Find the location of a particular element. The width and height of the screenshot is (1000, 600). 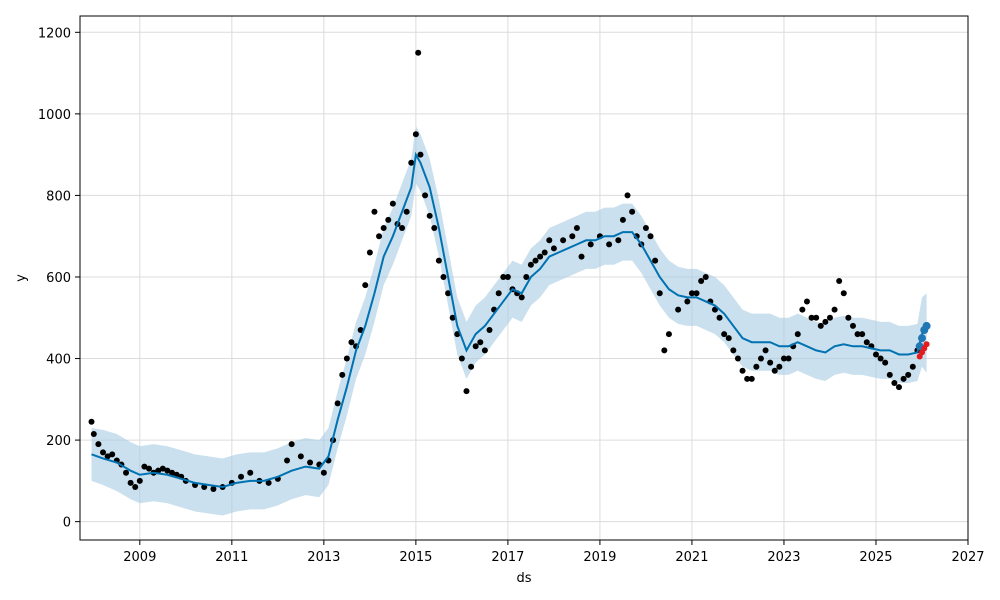

future-forecast-point is located at coordinates (926, 325).